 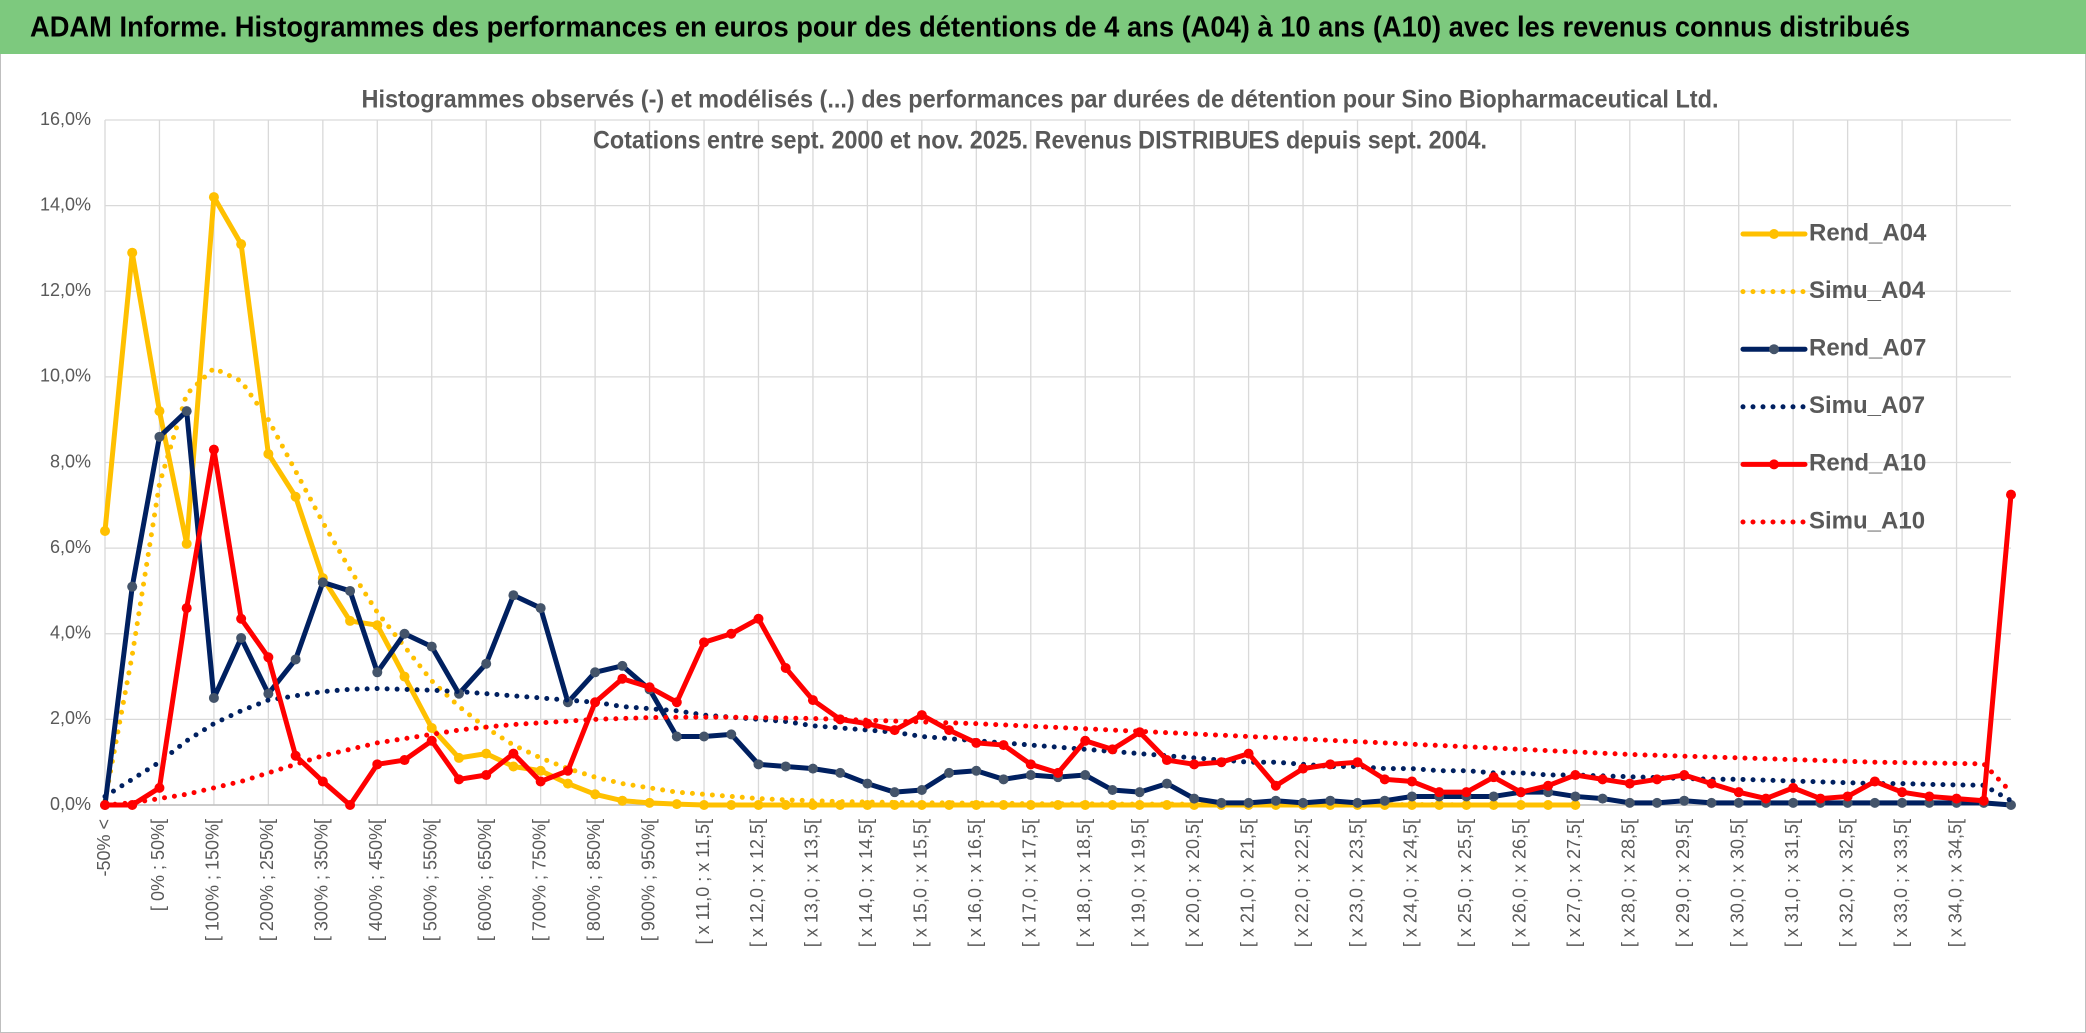 What do you see at coordinates (1302, 883) in the screenshot?
I see `x-tick-label: [ x 22,0 ; x 22,5[` at bounding box center [1302, 883].